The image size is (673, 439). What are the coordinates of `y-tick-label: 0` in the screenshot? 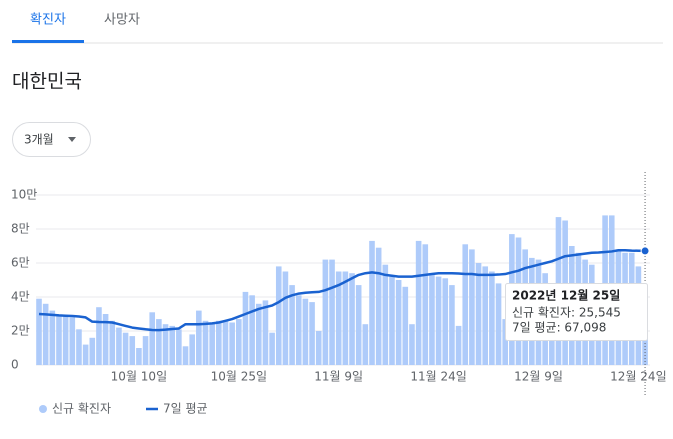 It's located at (15, 365).